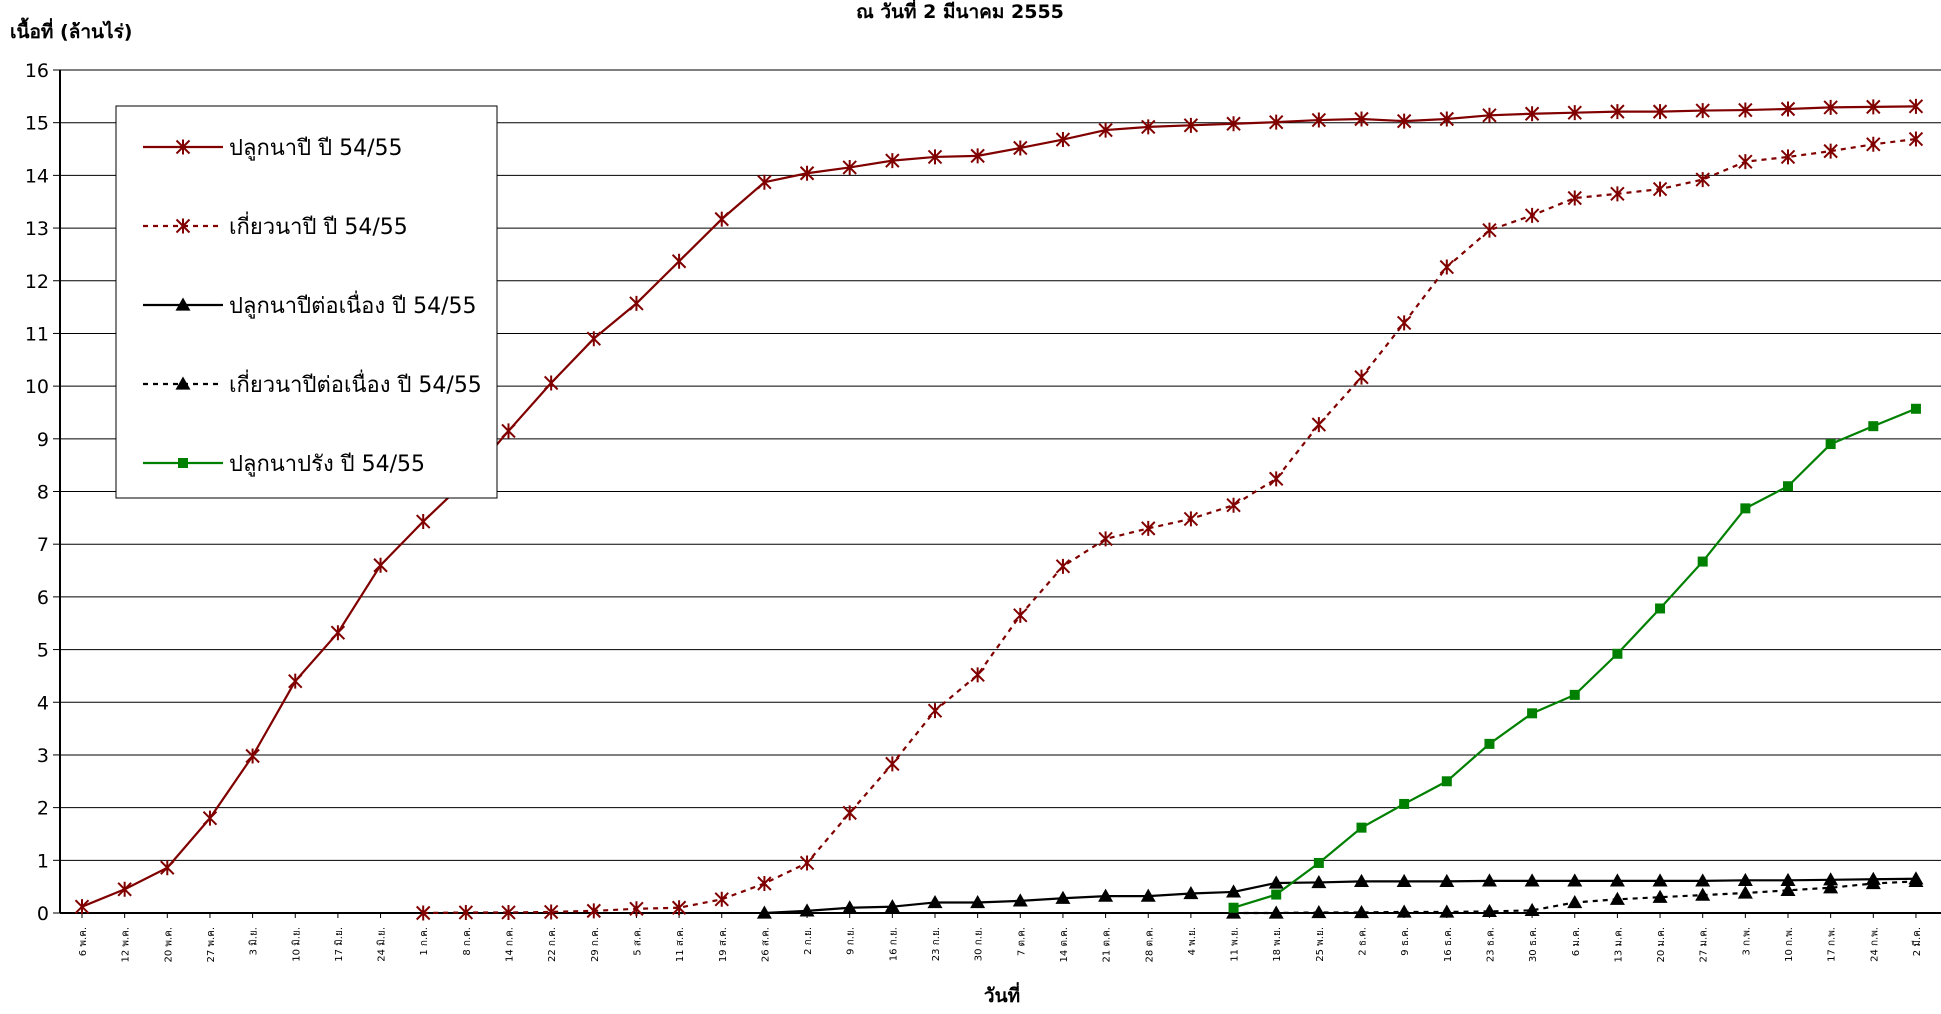 The image size is (1941, 1014). I want to click on x-tick-label: 12 พ.ค., so click(126, 945).